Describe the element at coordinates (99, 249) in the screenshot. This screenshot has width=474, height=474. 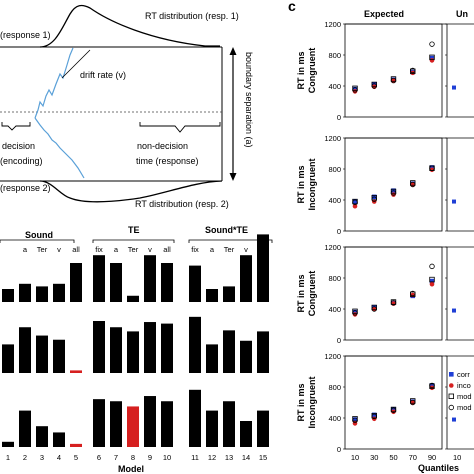
I see `param-label-6: fix` at that location.